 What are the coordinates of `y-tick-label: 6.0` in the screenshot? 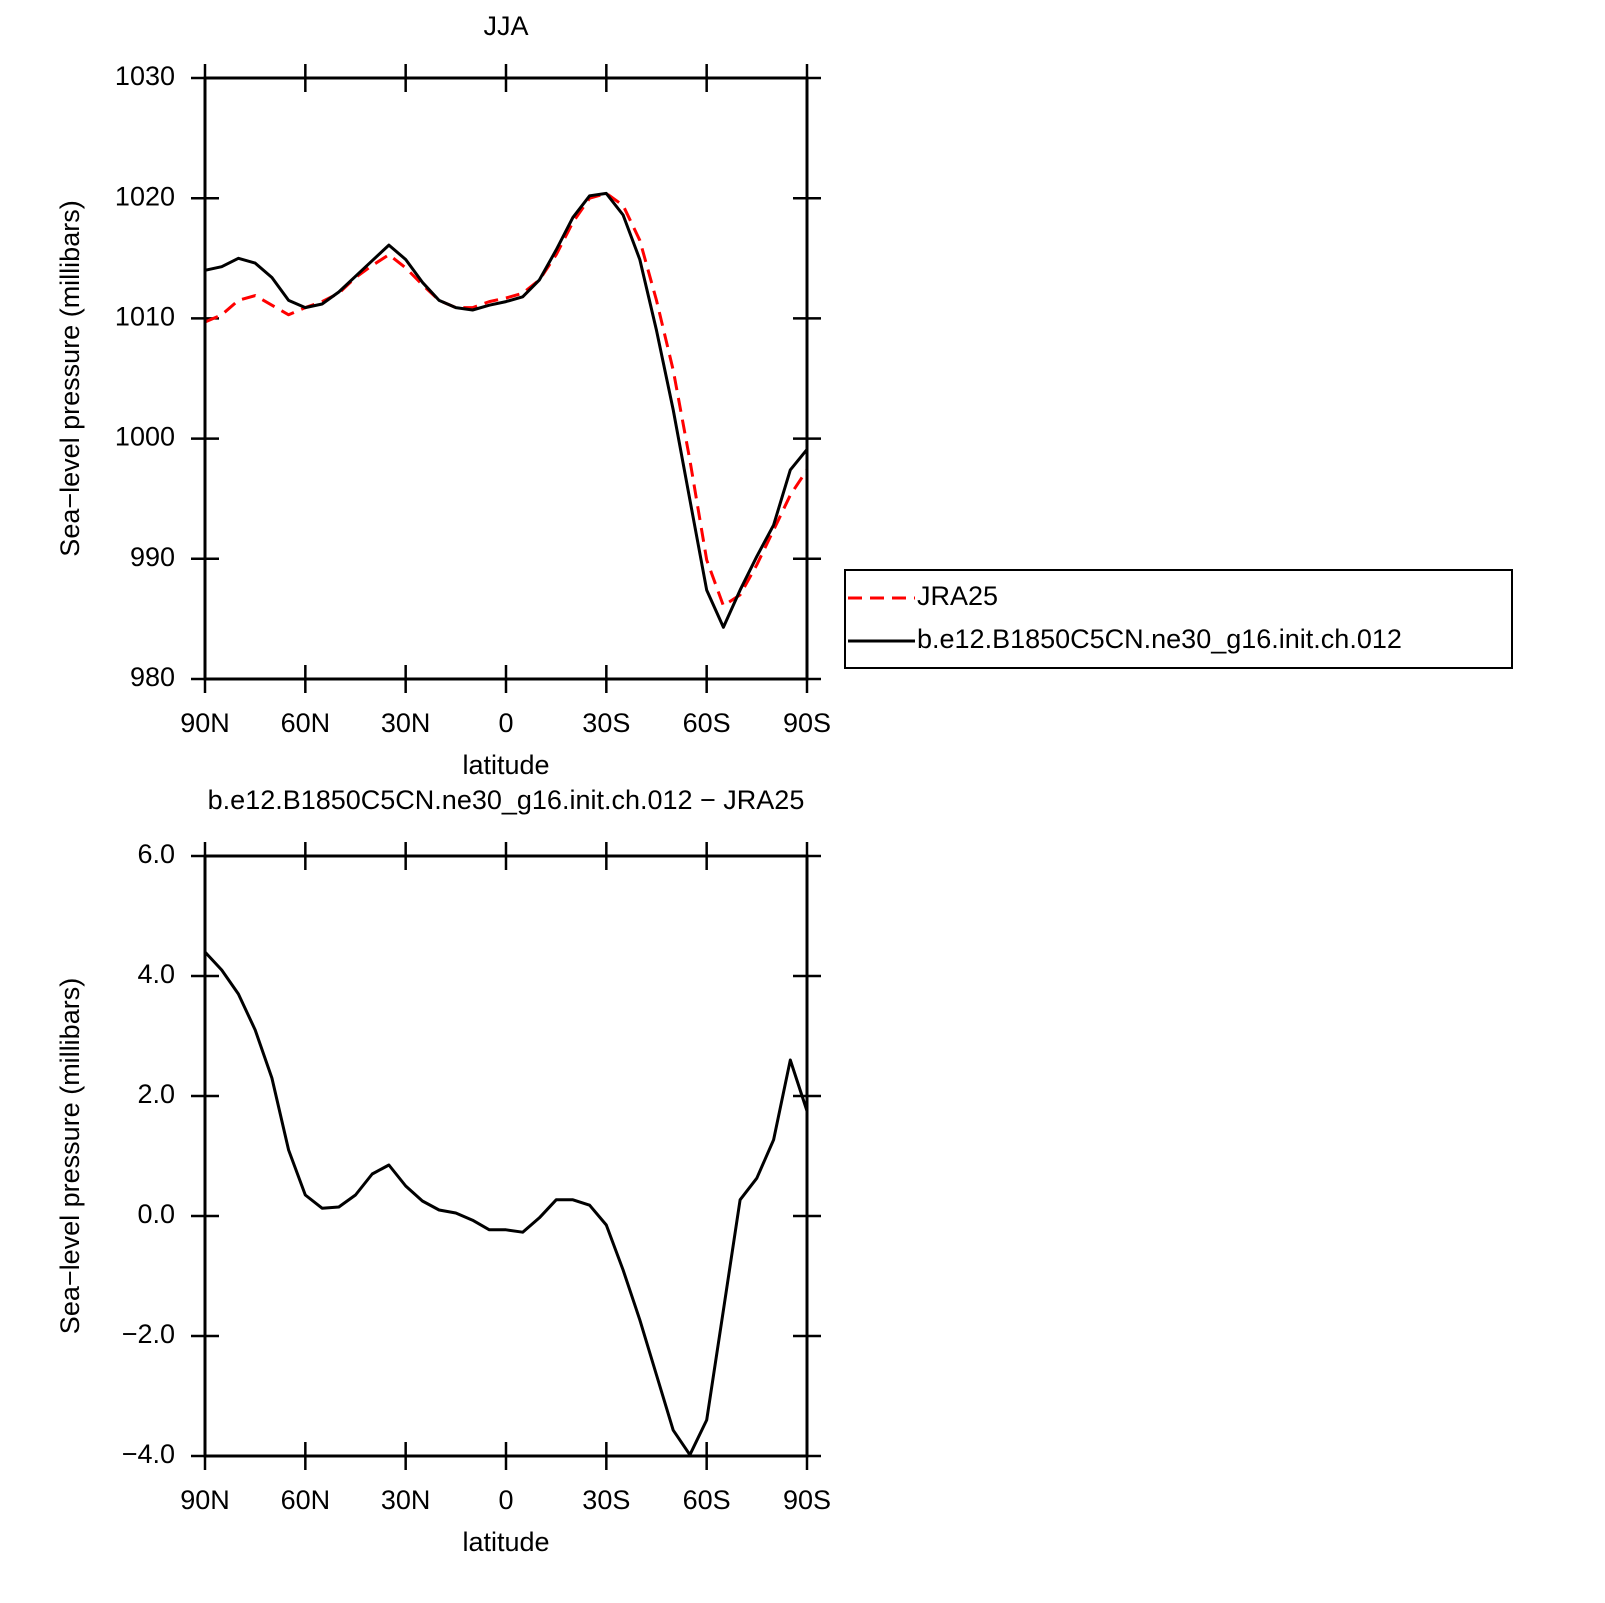 It's located at (156, 854).